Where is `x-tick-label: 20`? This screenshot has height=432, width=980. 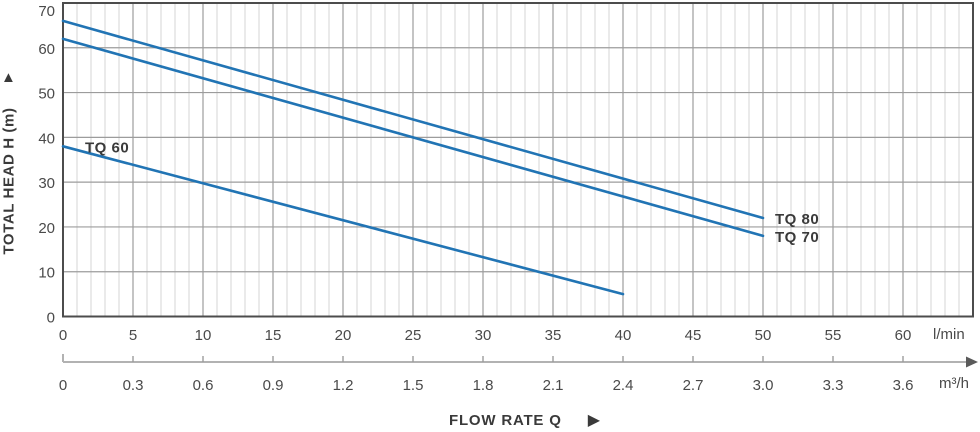 x-tick-label: 20 is located at coordinates (343, 335).